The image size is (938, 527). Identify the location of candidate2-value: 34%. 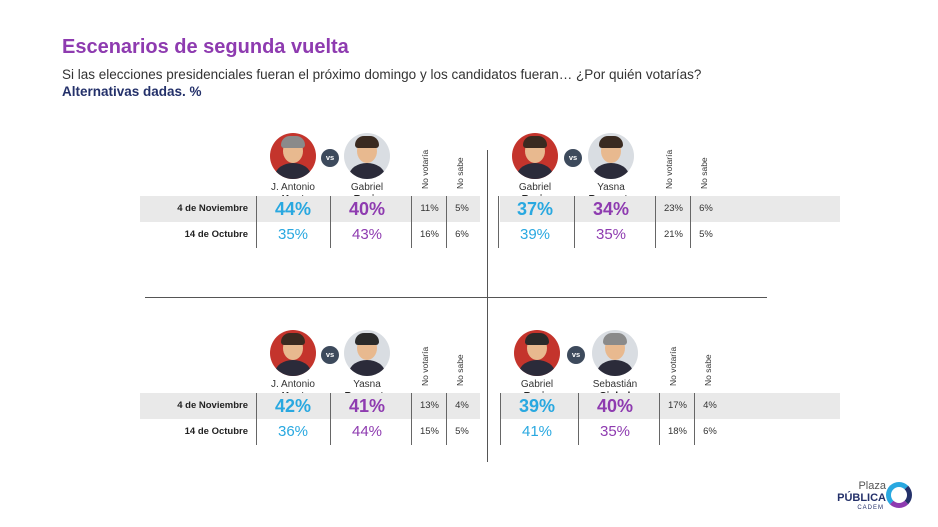
(611, 209).